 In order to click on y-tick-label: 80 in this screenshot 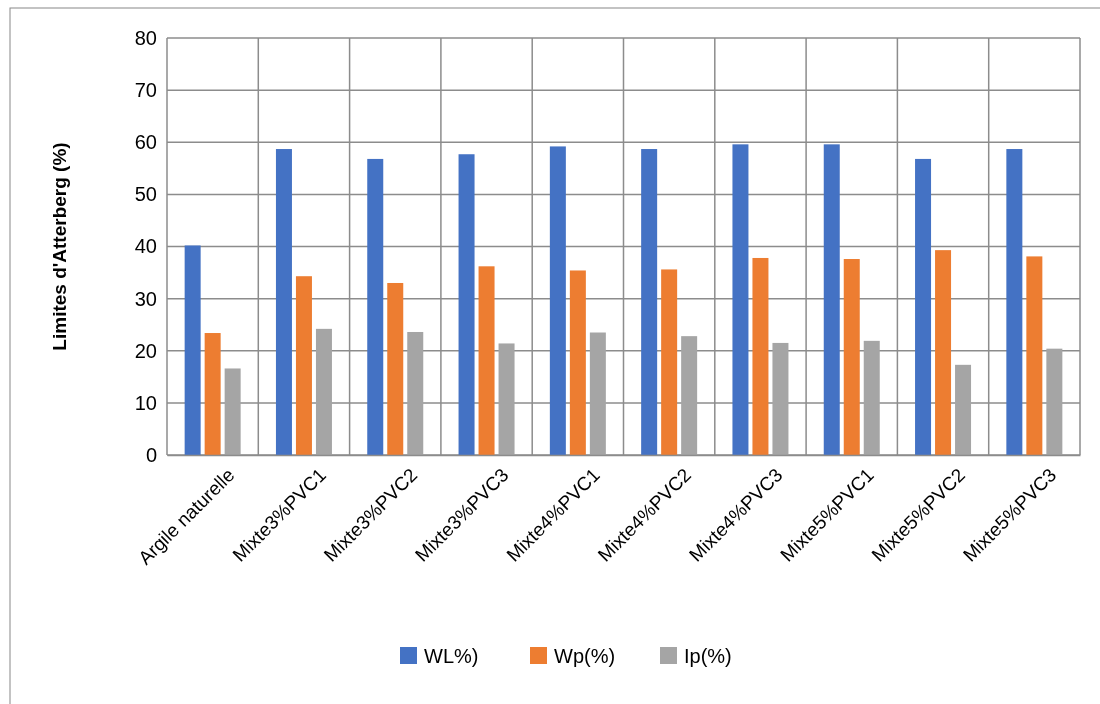, I will do `click(145, 37)`.